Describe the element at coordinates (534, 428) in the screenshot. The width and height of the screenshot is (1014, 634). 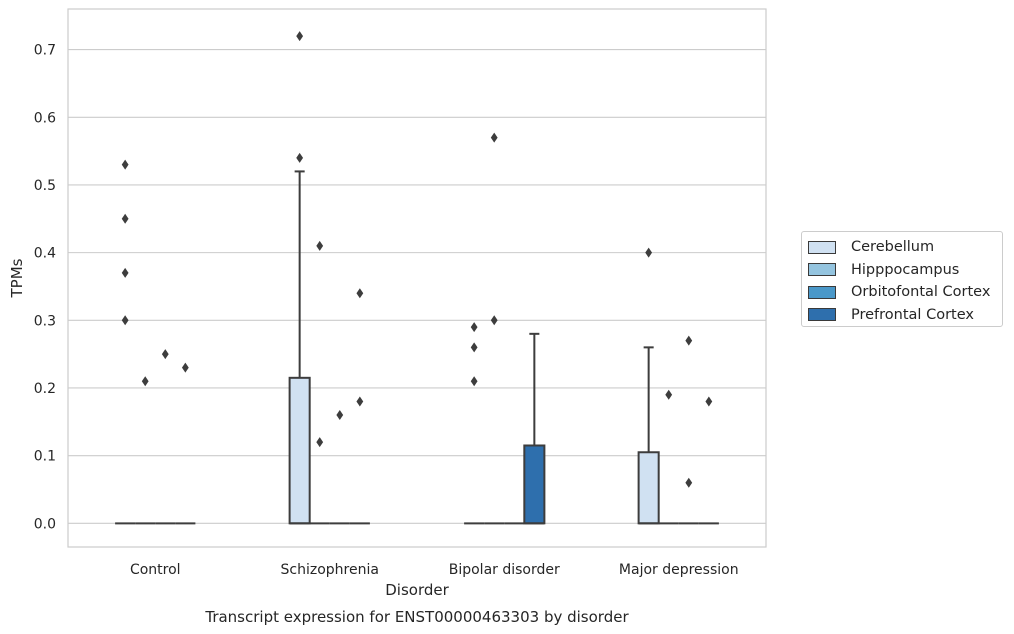
I see `box-prefrontal-cortex` at that location.